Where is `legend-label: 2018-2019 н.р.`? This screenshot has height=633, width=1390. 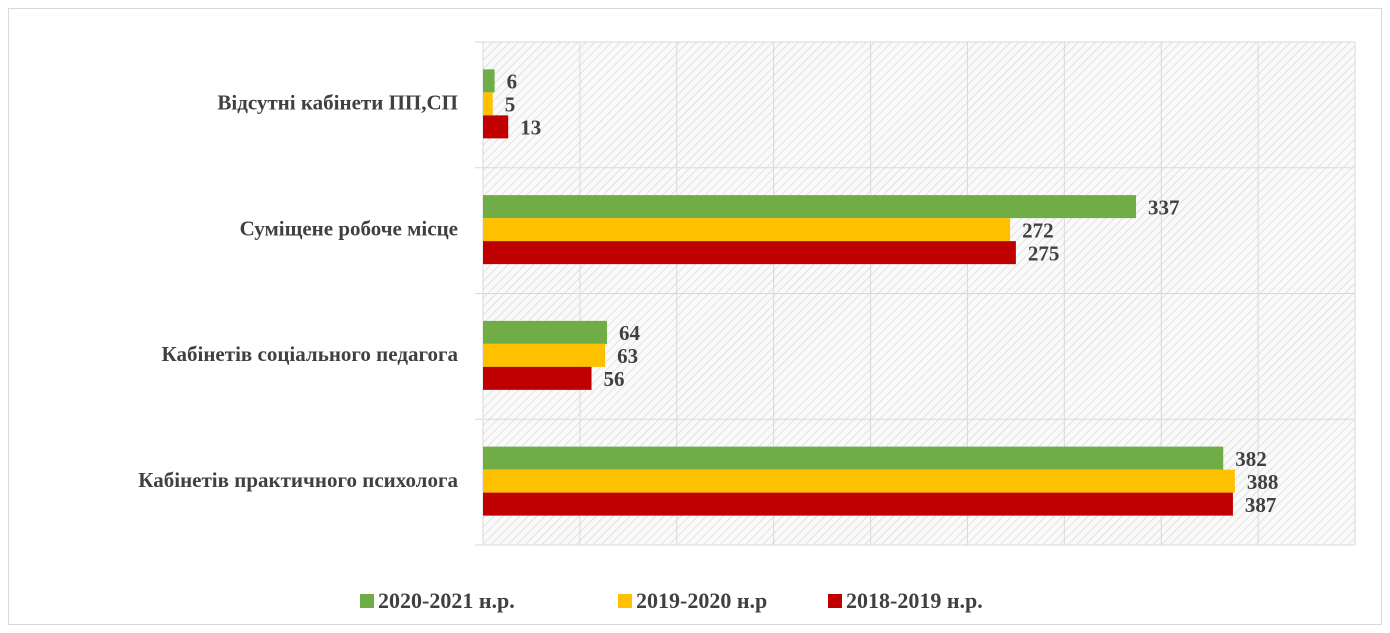 legend-label: 2018-2019 н.р. is located at coordinates (914, 600).